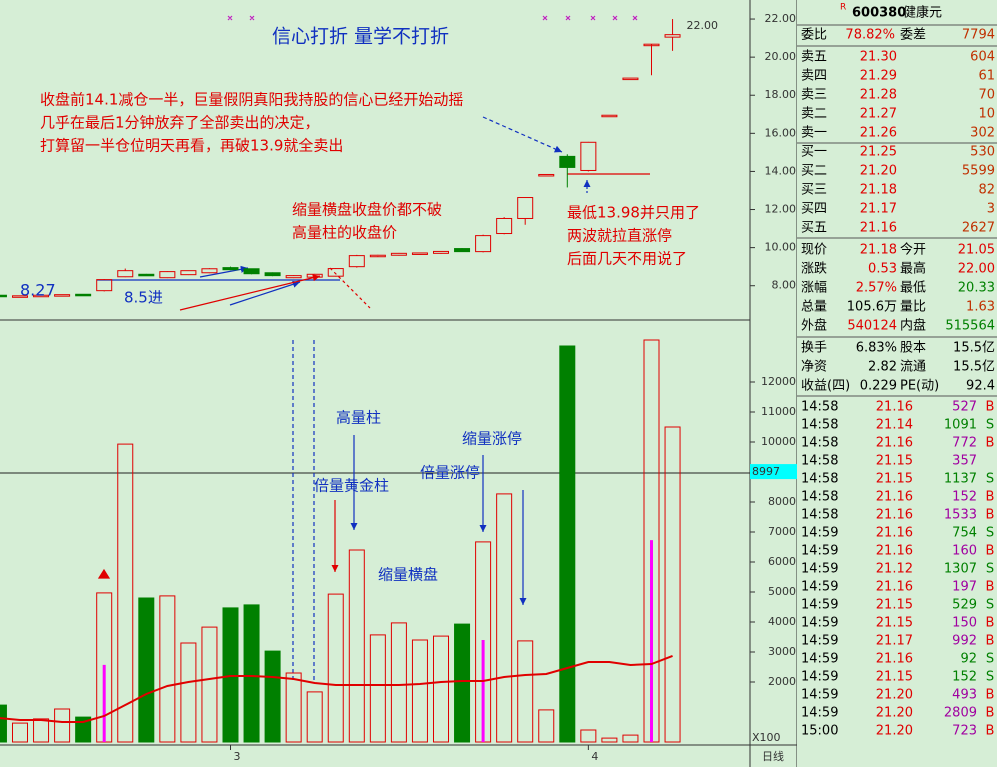 The image size is (997, 767). Describe the element at coordinates (986, 95) in the screenshot. I see `quote-text: 70` at that location.